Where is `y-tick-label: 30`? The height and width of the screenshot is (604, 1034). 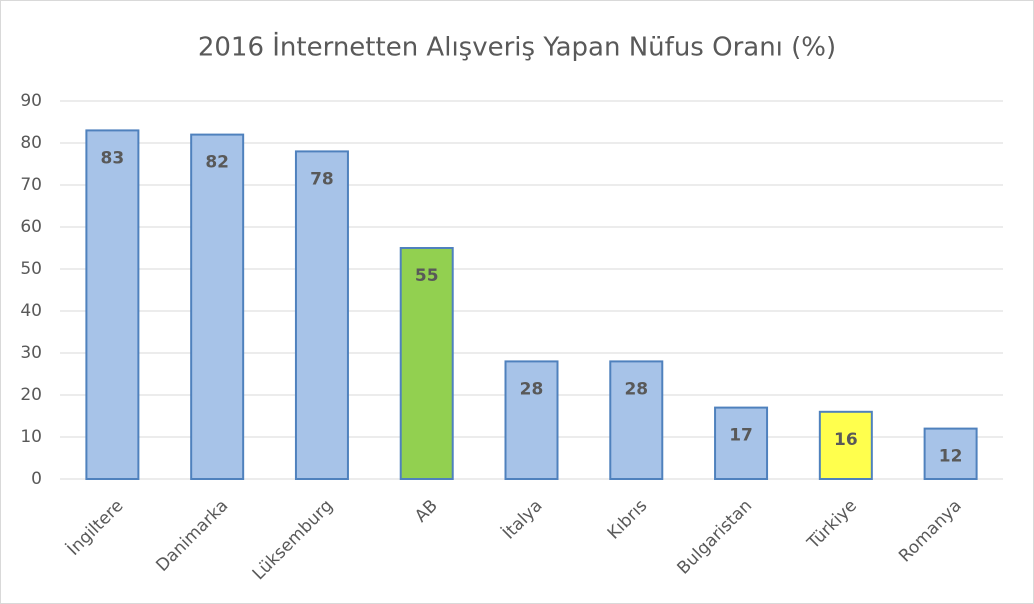
y-tick-label: 30 is located at coordinates (31, 353).